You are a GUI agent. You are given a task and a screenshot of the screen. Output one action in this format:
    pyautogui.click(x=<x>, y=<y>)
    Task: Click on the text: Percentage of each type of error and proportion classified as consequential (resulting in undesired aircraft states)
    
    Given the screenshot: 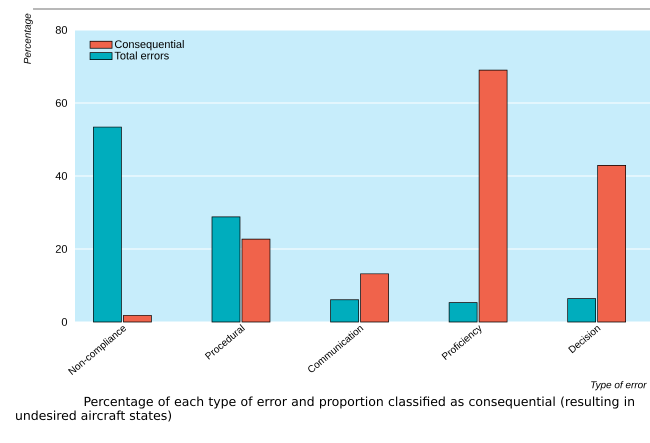 What is the action you would take?
    pyautogui.click(x=325, y=409)
    